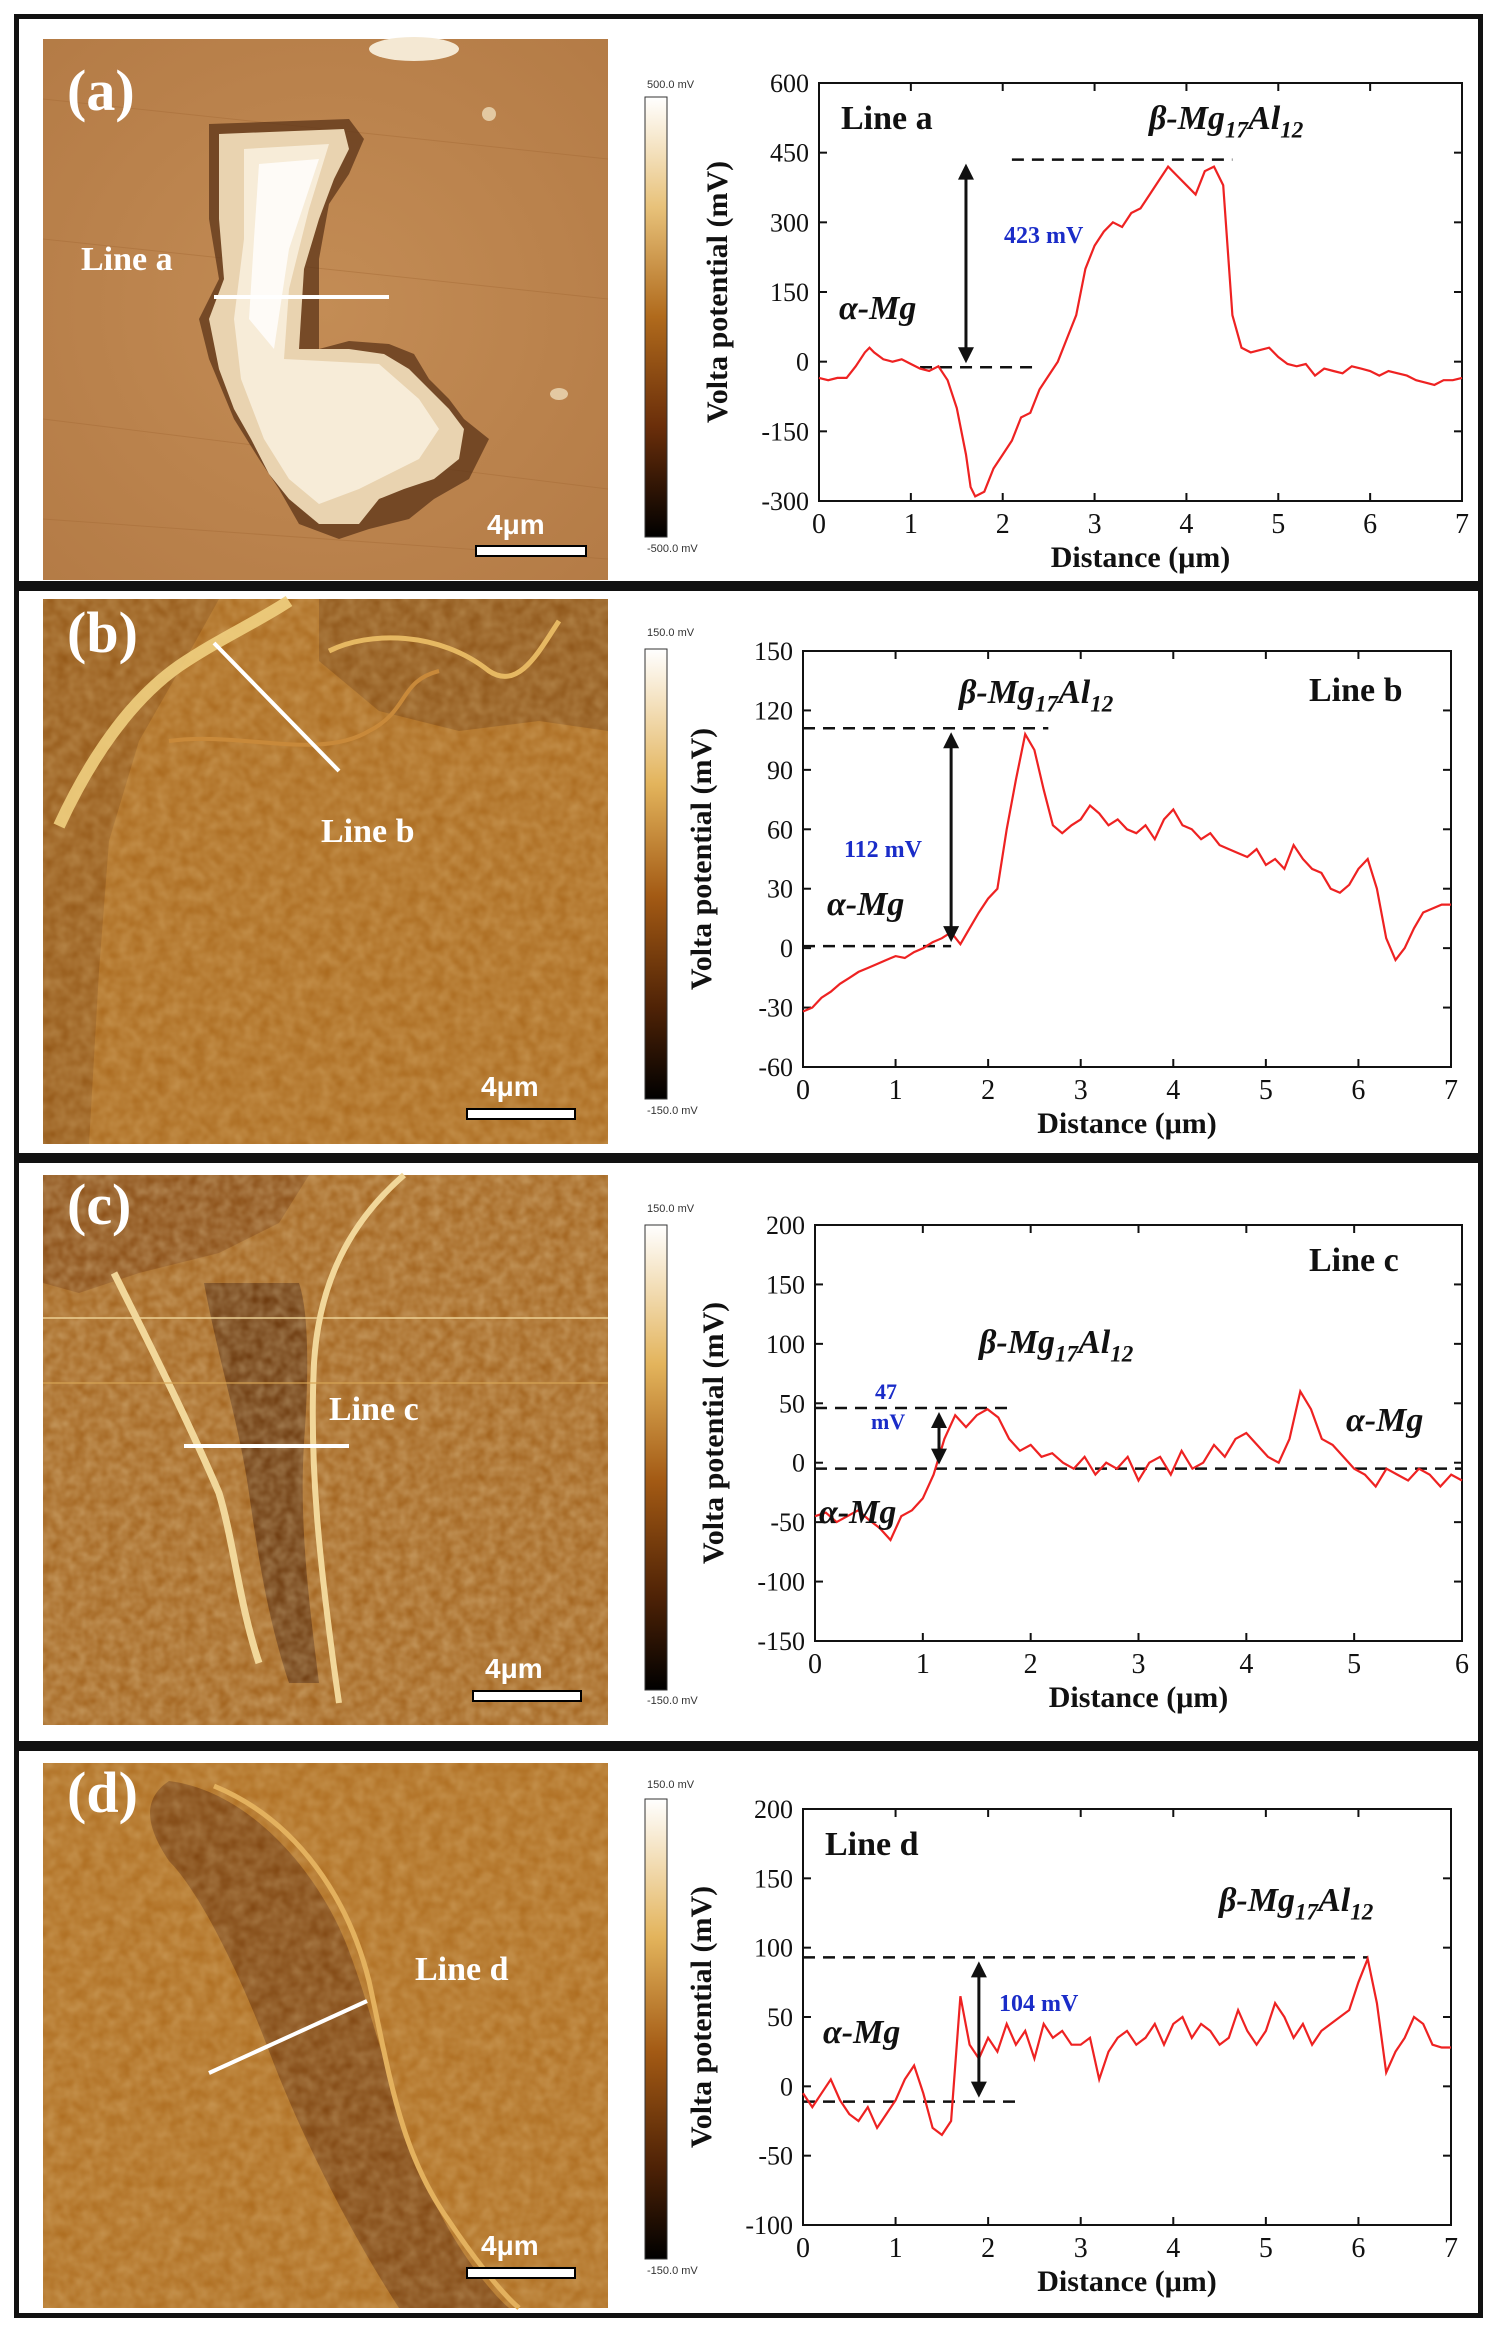 This screenshot has width=1499, height=2326. I want to click on diff-arrowhead-bottom-c, so click(939, 1456).